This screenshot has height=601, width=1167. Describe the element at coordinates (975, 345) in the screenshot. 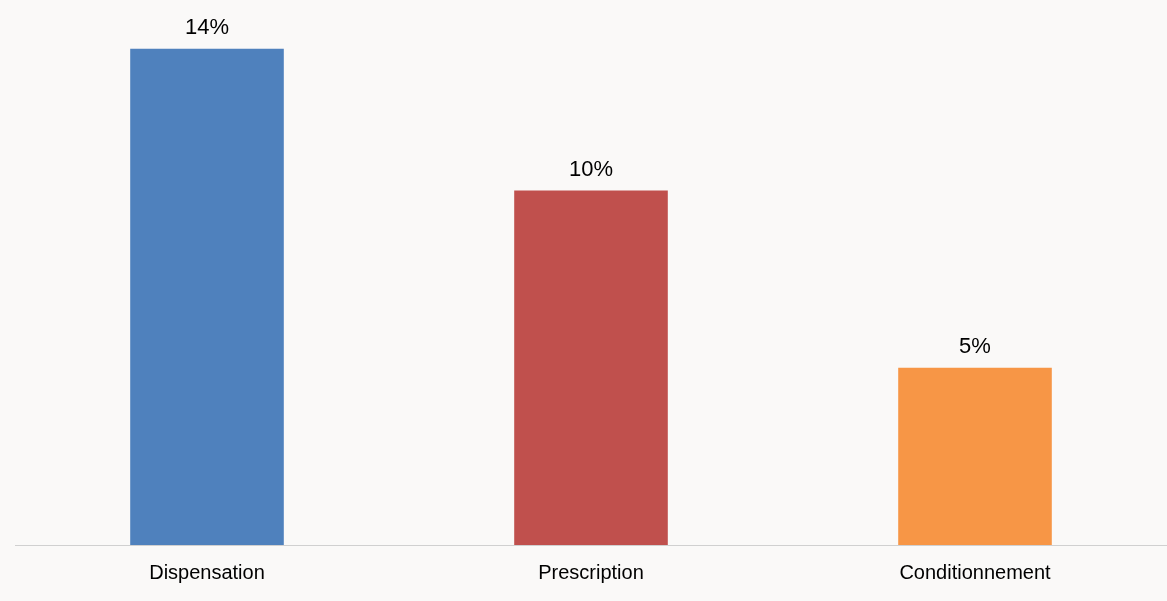

I see `data-label: 5%` at that location.